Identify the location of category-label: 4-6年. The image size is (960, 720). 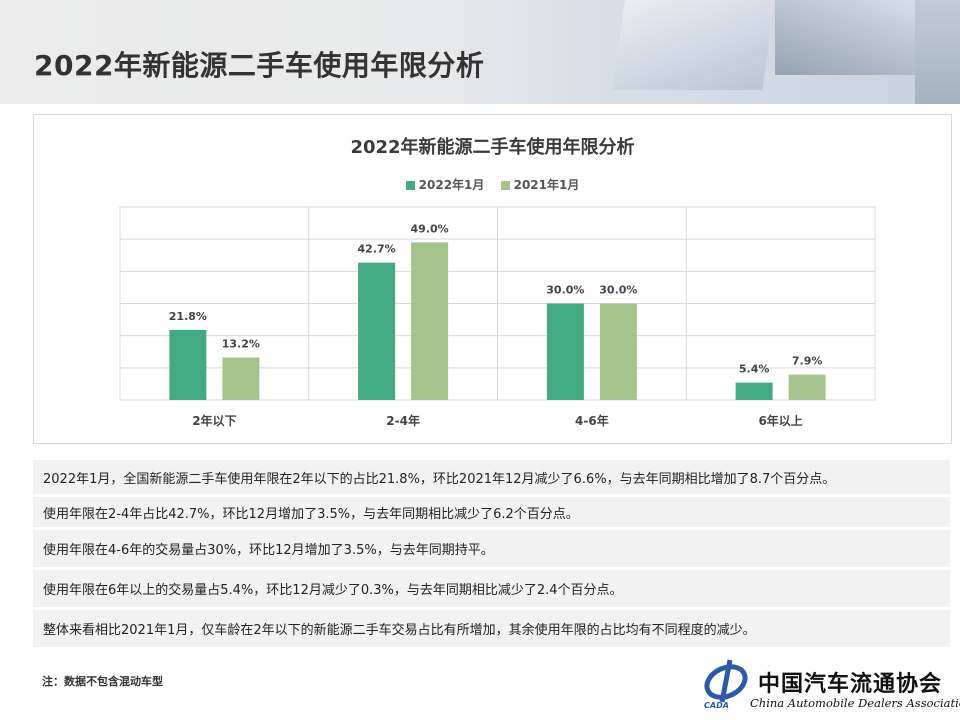
(592, 420).